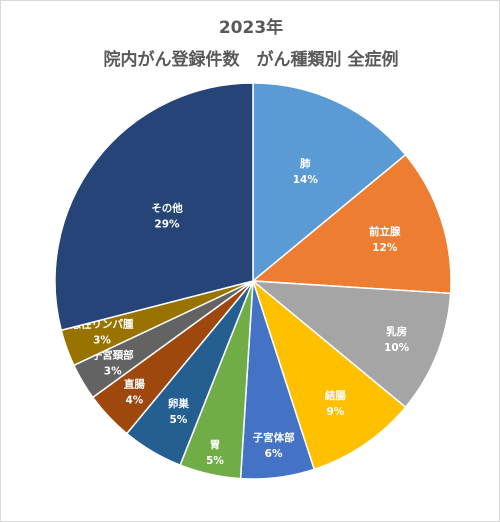  Describe the element at coordinates (385, 231) in the screenshot. I see `slice-name-label: 前立腺` at that location.